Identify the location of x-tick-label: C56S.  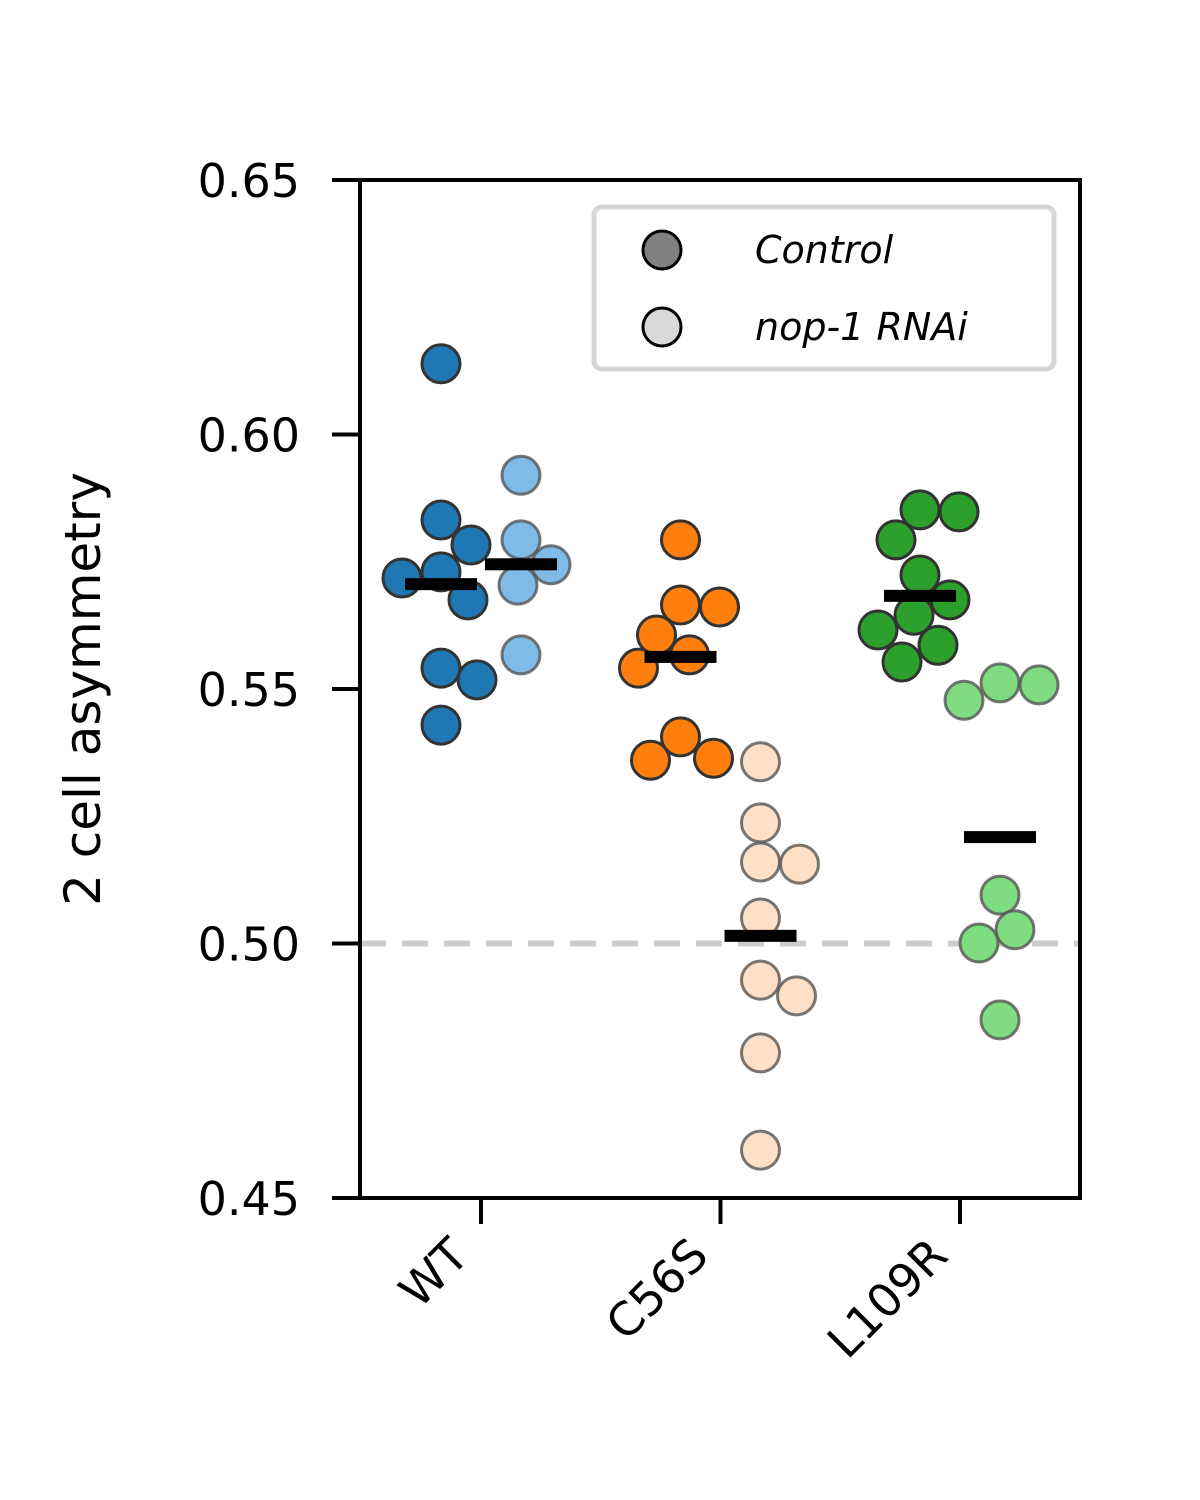
(656, 1289).